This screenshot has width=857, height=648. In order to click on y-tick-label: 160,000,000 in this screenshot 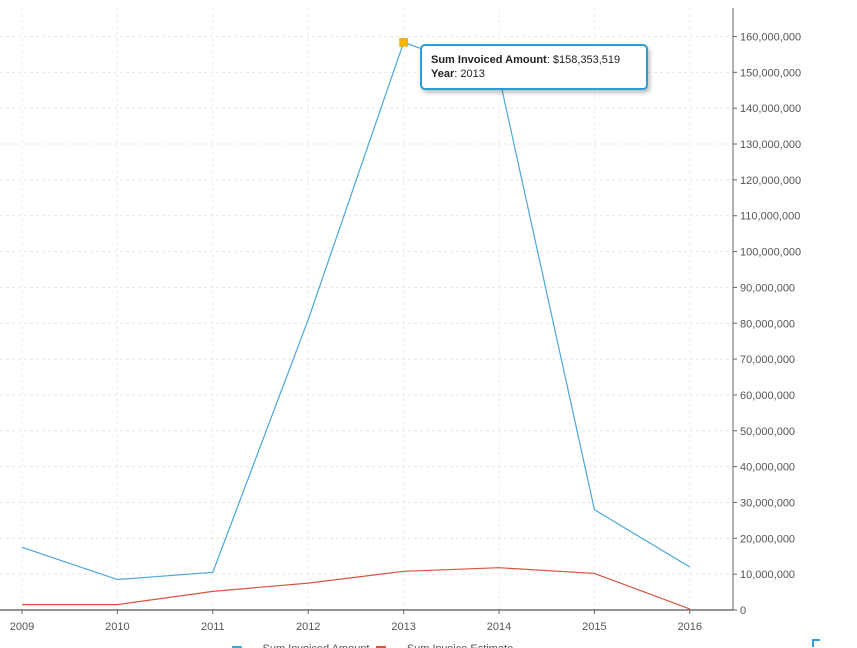, I will do `click(770, 38)`.